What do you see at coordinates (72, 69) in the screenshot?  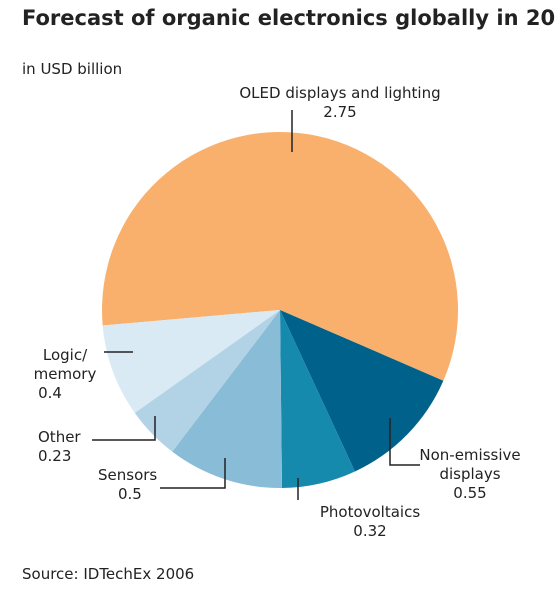 I see `subtitle: in USD billion` at bounding box center [72, 69].